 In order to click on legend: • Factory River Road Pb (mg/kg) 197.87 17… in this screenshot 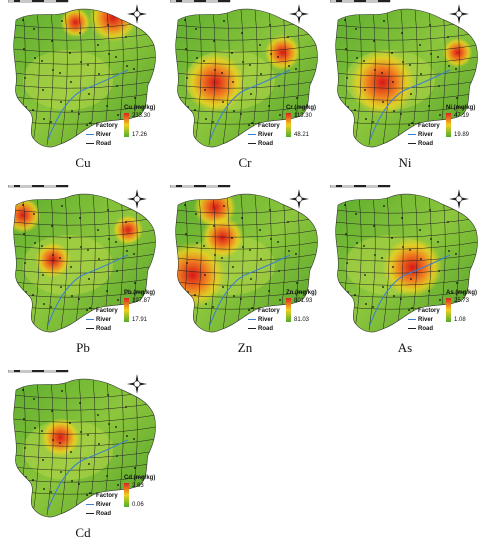, I will do `click(122, 312)`.